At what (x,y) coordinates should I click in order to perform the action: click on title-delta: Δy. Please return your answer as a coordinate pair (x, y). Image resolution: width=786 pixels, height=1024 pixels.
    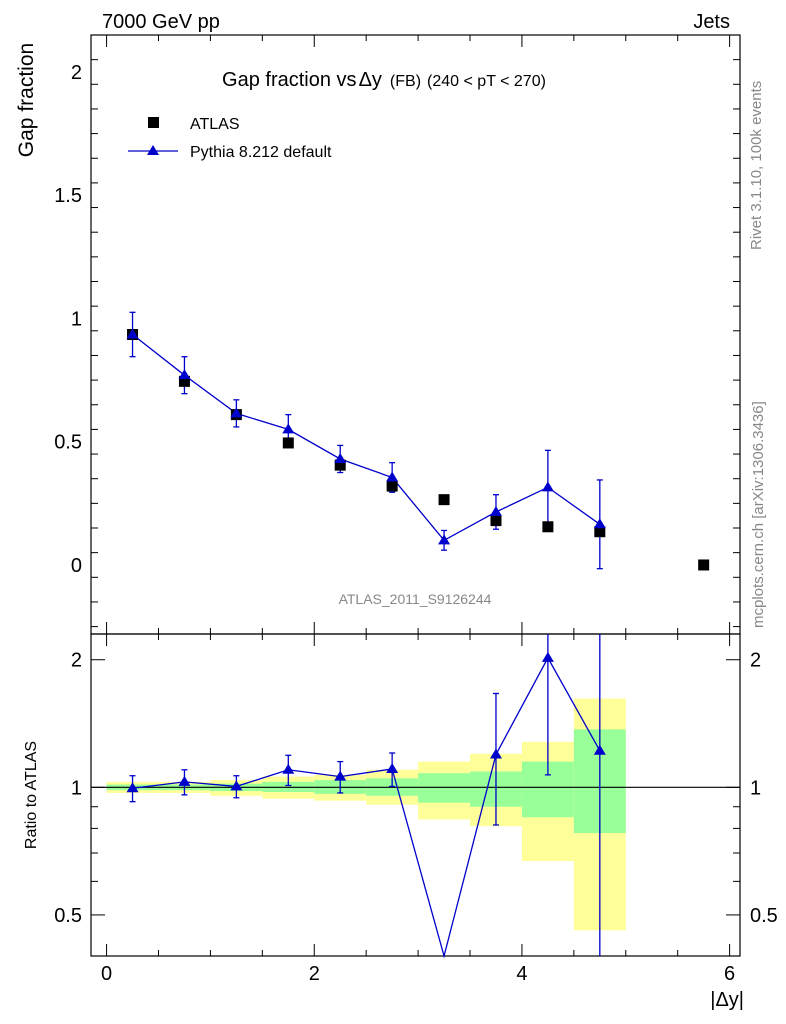
    Looking at the image, I should click on (370, 80).